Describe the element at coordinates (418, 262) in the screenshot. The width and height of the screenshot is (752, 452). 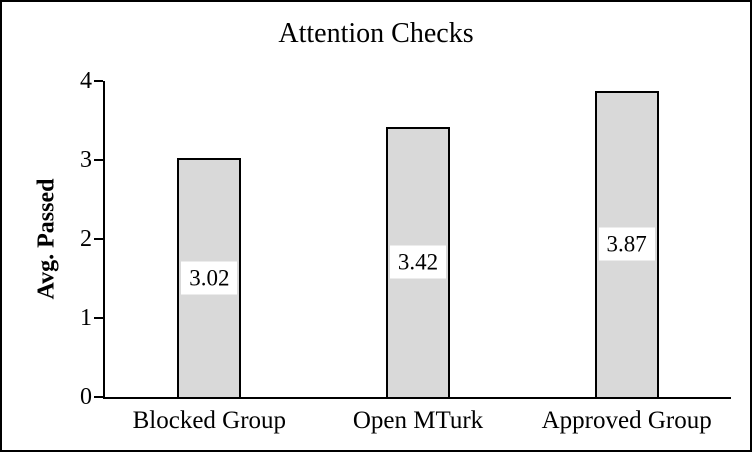
I see `bar-value-label: 3.42` at that location.